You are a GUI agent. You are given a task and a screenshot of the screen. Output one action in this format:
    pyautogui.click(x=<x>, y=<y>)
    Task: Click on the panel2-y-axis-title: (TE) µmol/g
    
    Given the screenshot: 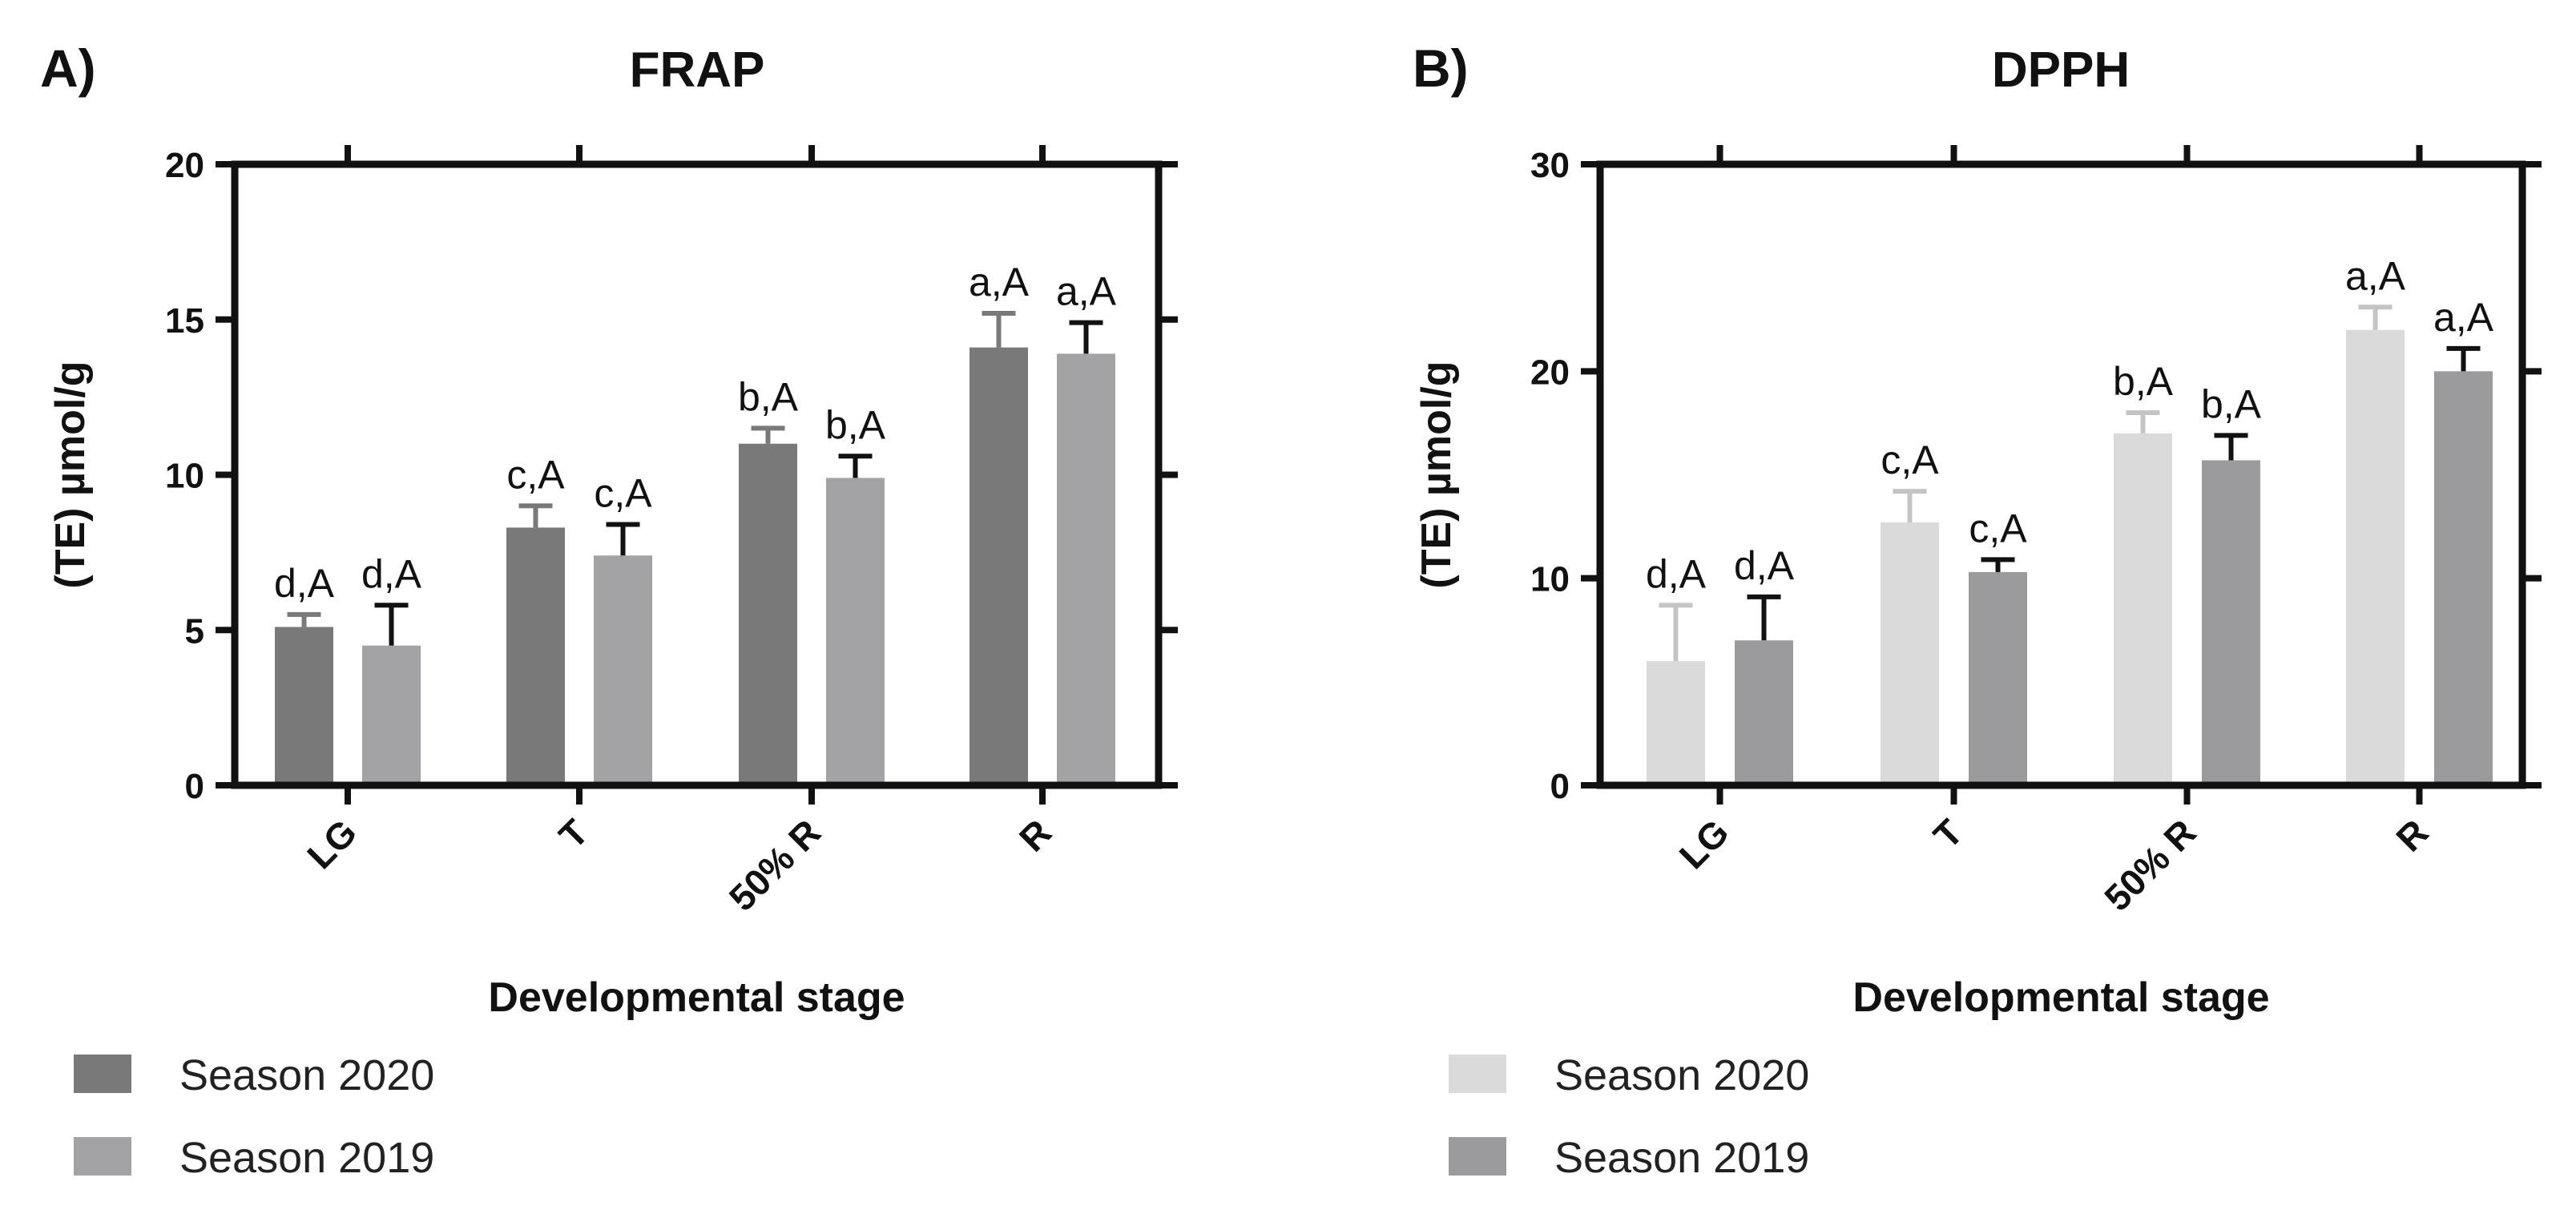 What is the action you would take?
    pyautogui.click(x=1436, y=474)
    